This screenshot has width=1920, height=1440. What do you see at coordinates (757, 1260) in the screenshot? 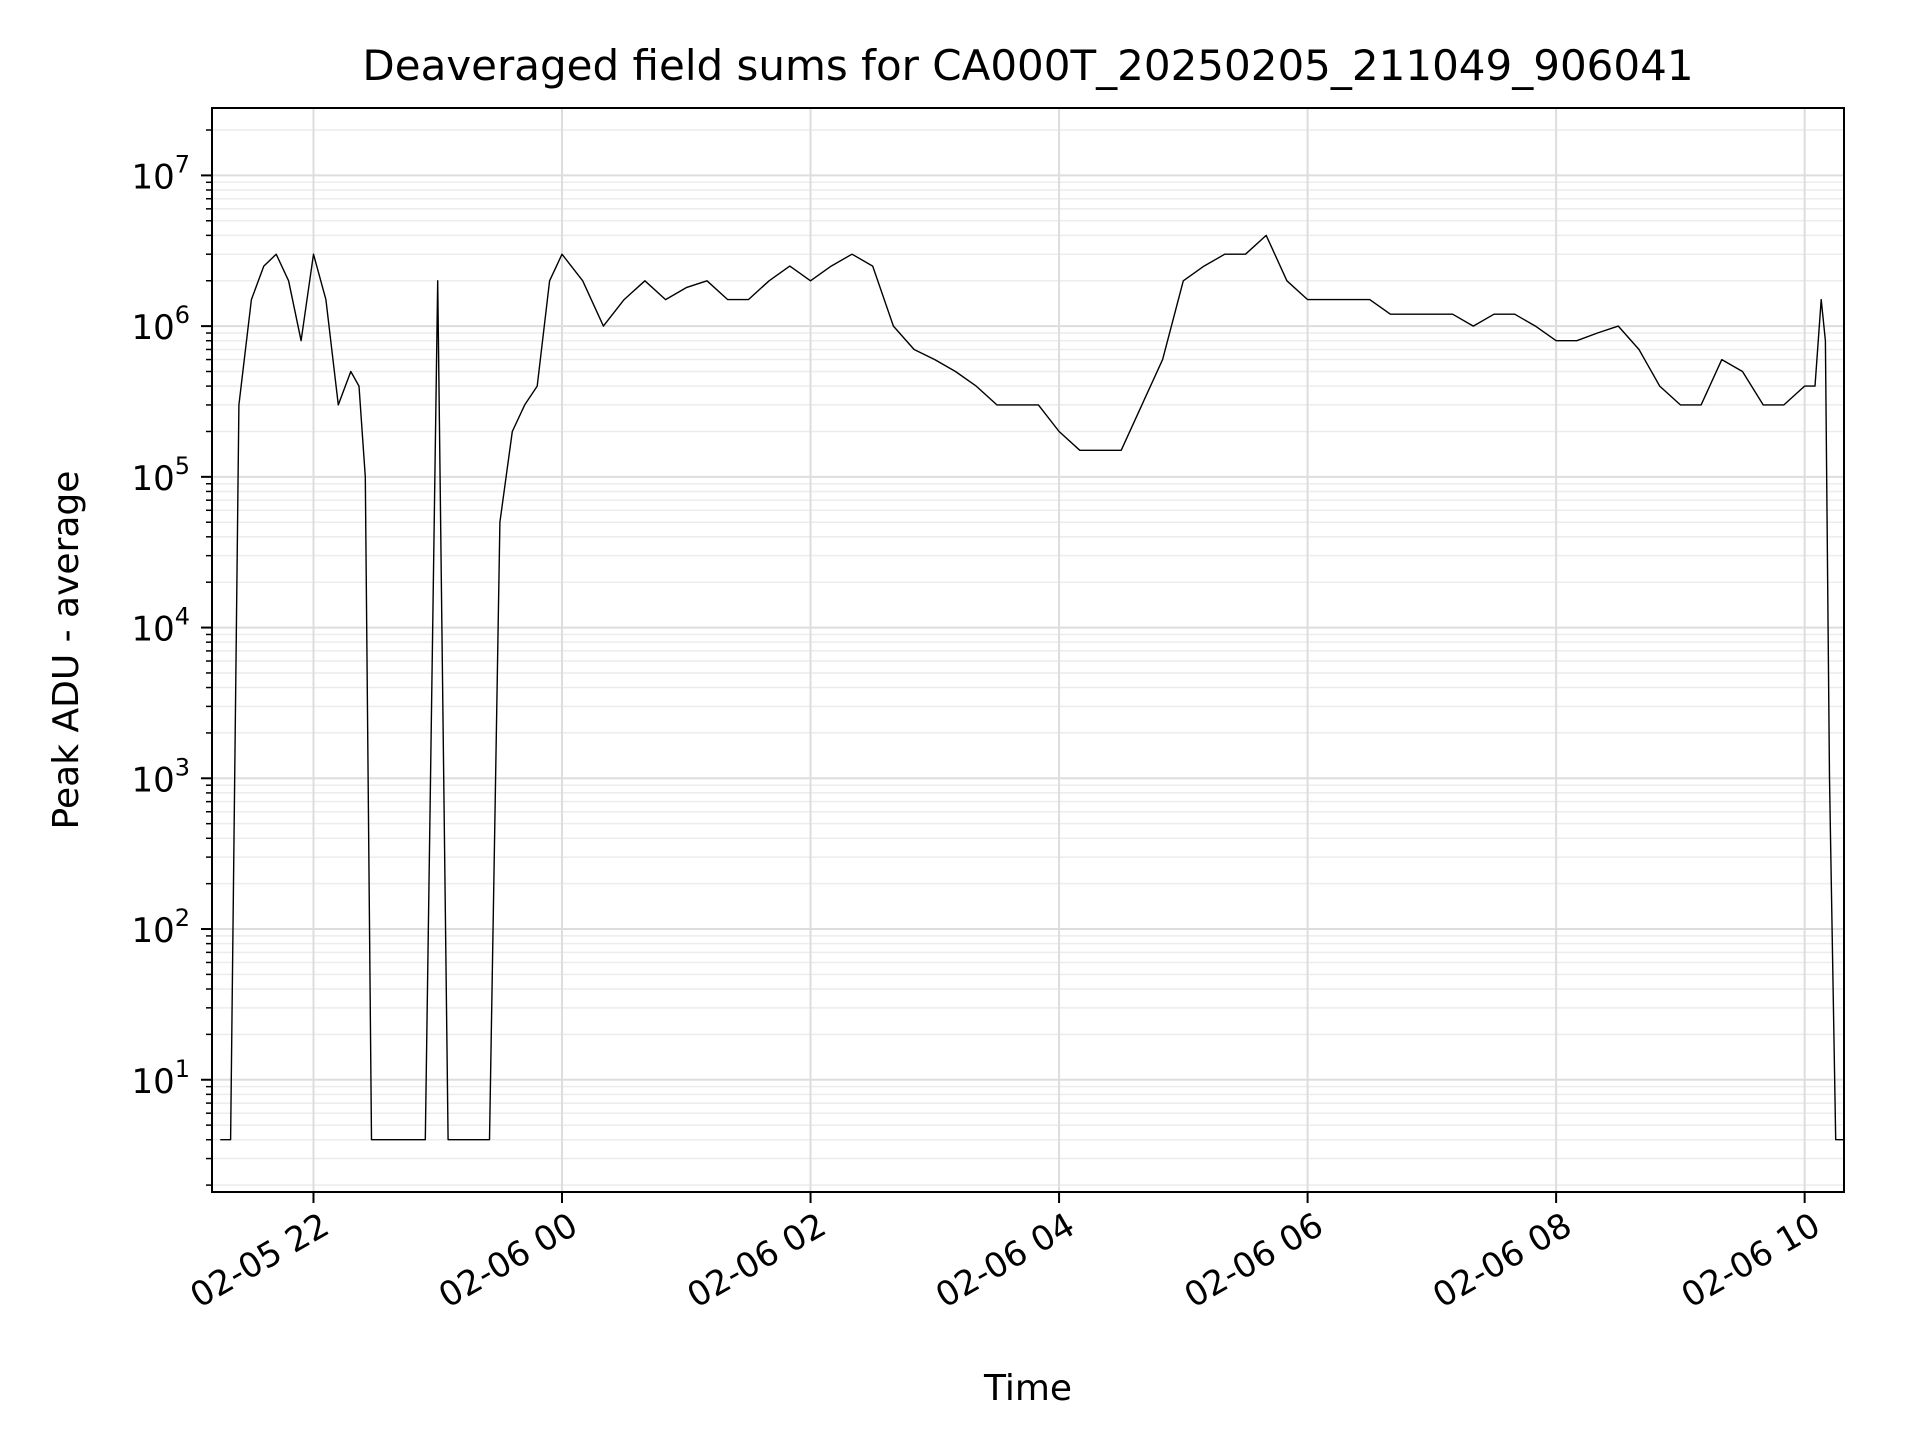
I see `x-tick-label: 02-06 02` at bounding box center [757, 1260].